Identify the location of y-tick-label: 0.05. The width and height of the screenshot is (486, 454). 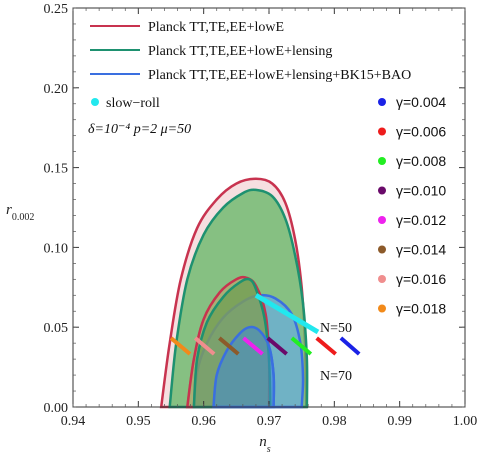
(56, 328).